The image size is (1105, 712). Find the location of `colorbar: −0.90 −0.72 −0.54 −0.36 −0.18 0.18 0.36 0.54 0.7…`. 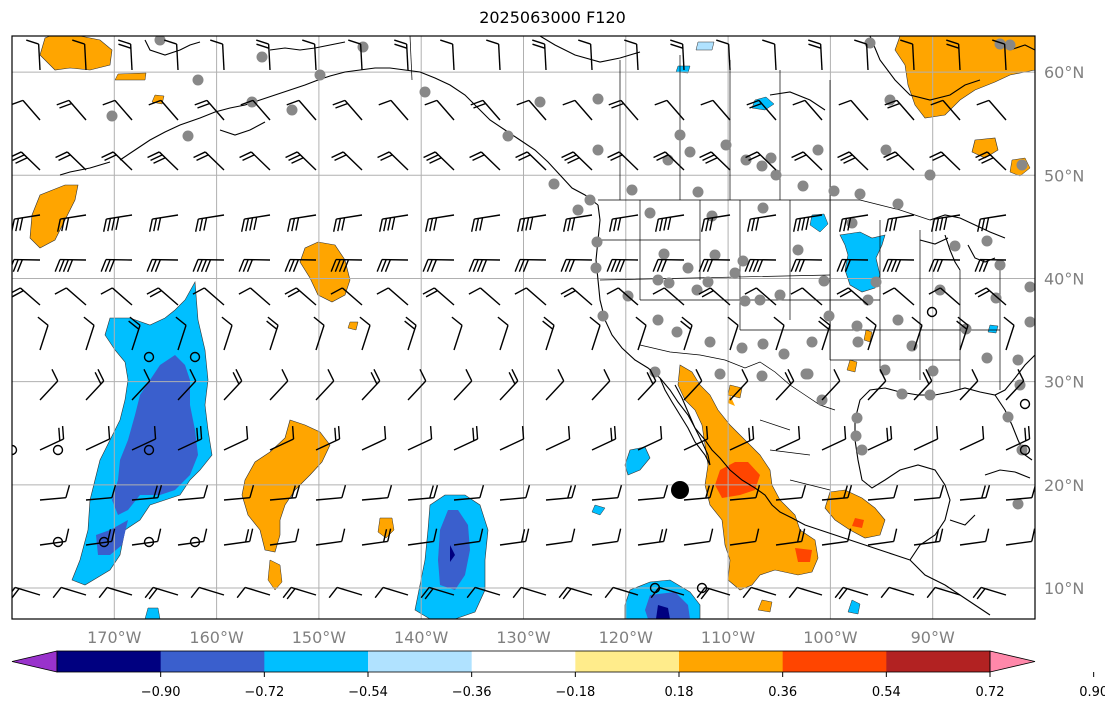

colorbar: −0.90 −0.72 −0.54 −0.36 −0.18 0.18 0.36 0.54 0.7… is located at coordinates (558, 675).